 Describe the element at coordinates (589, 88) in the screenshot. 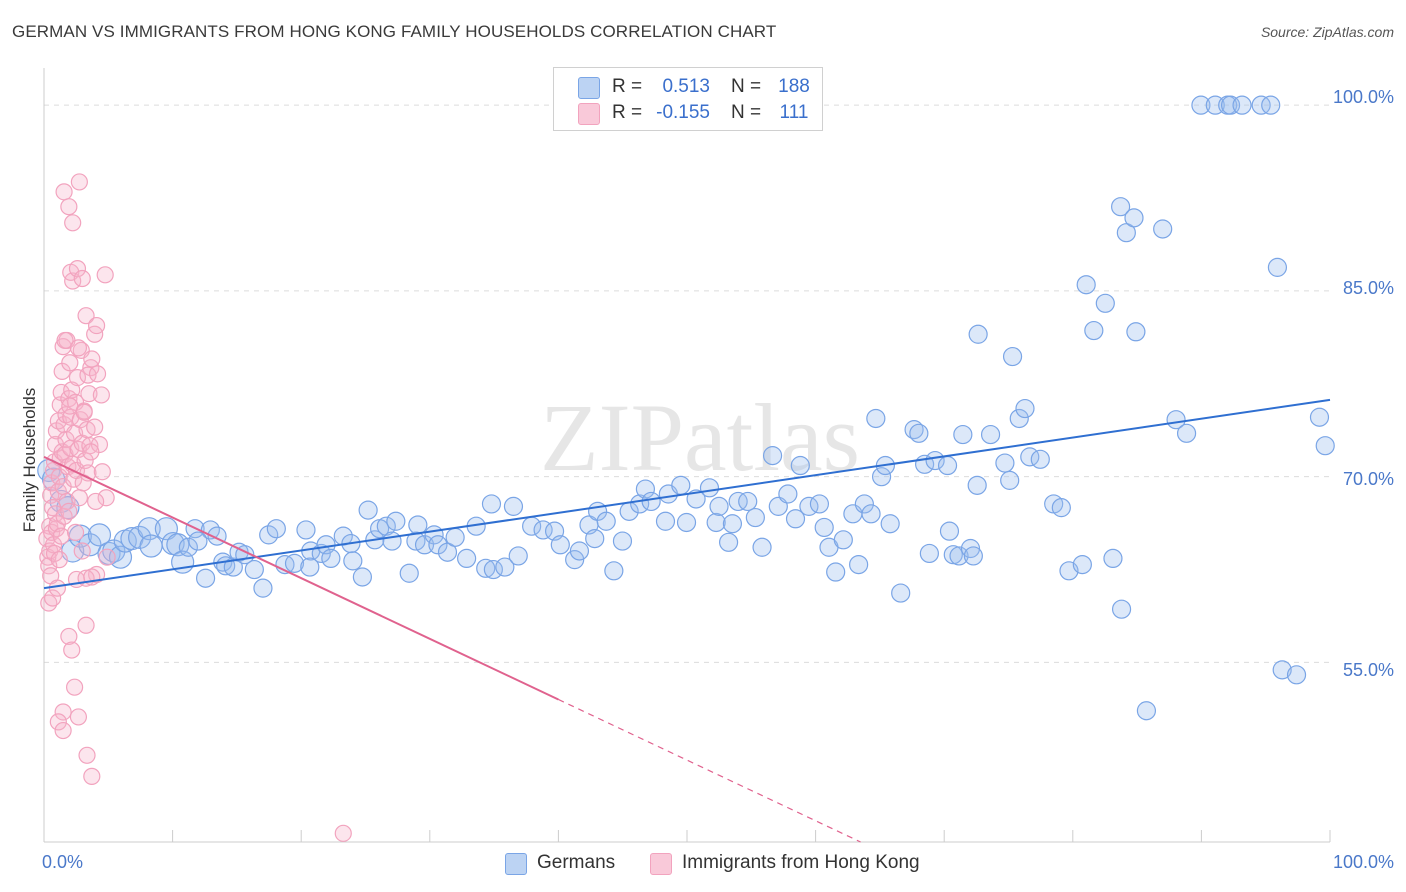

I see `germans-swatch` at that location.